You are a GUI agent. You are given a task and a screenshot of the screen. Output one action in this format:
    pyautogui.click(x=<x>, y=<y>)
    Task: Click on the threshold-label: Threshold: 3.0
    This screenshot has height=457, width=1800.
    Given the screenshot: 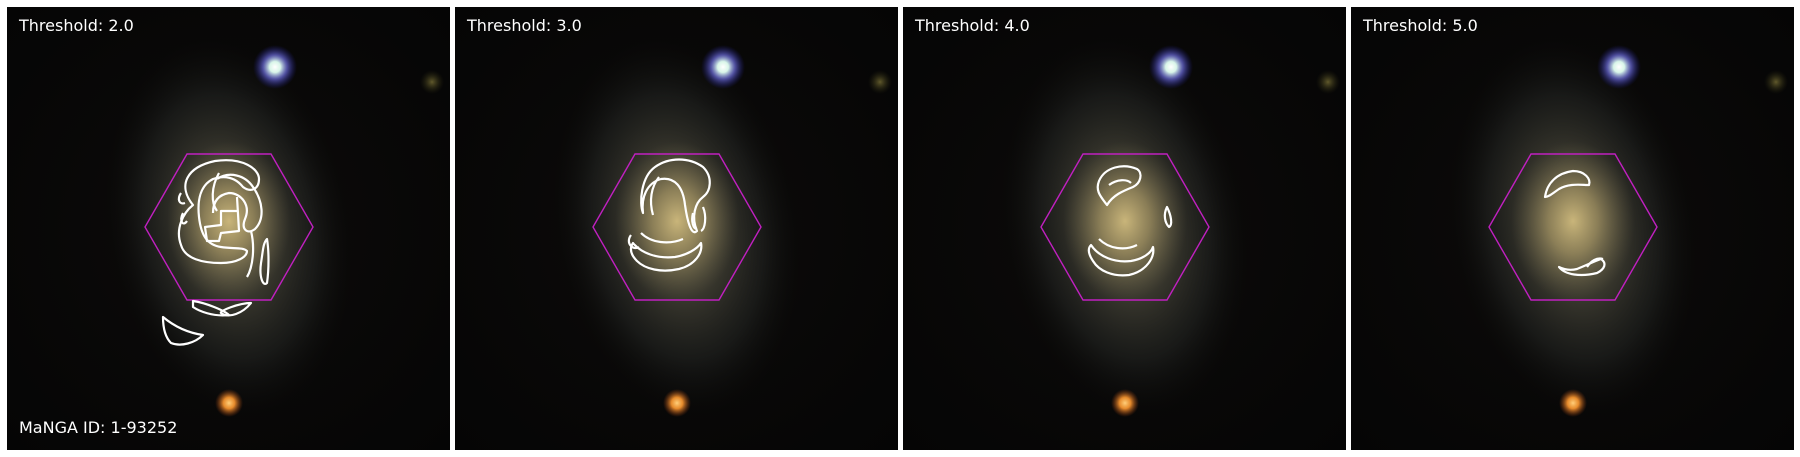 What is the action you would take?
    pyautogui.click(x=524, y=25)
    